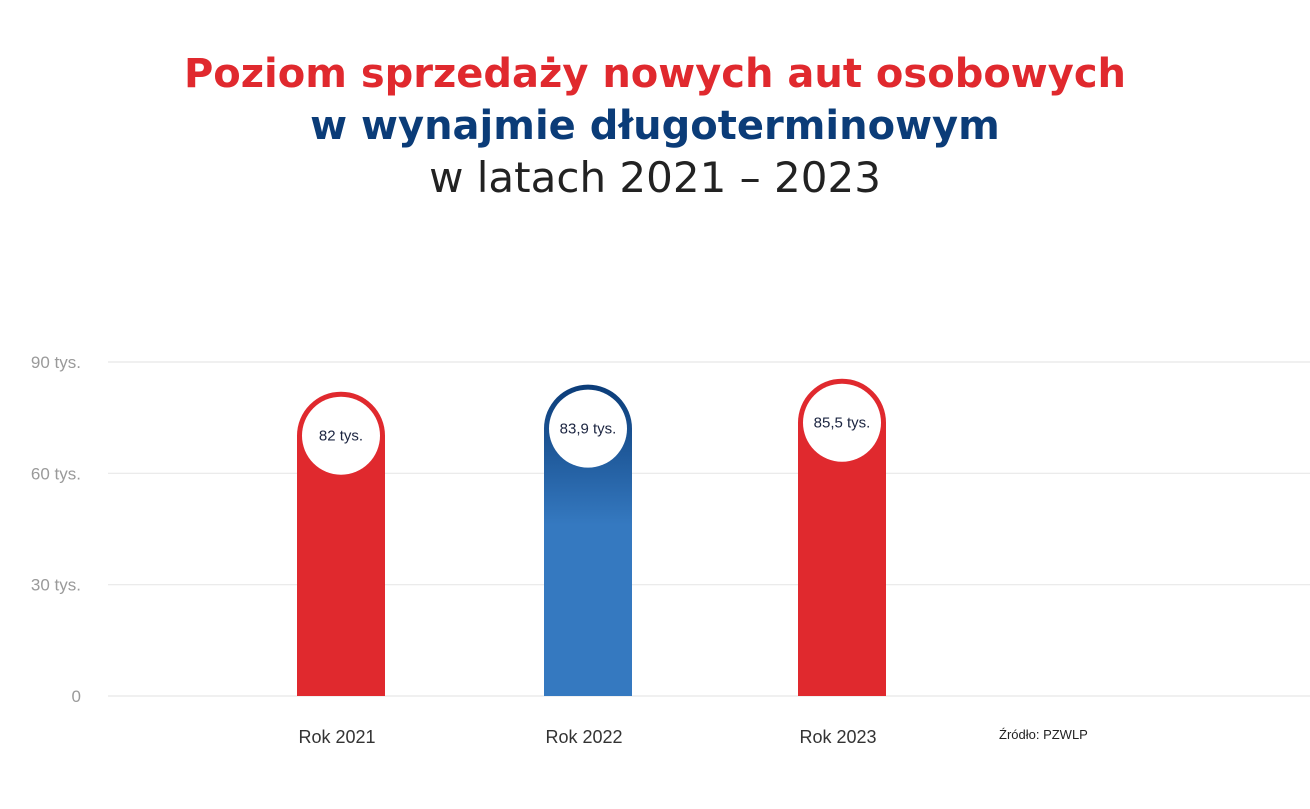 This screenshot has width=1310, height=809. I want to click on y-tick-label: 90 tys., so click(56, 362).